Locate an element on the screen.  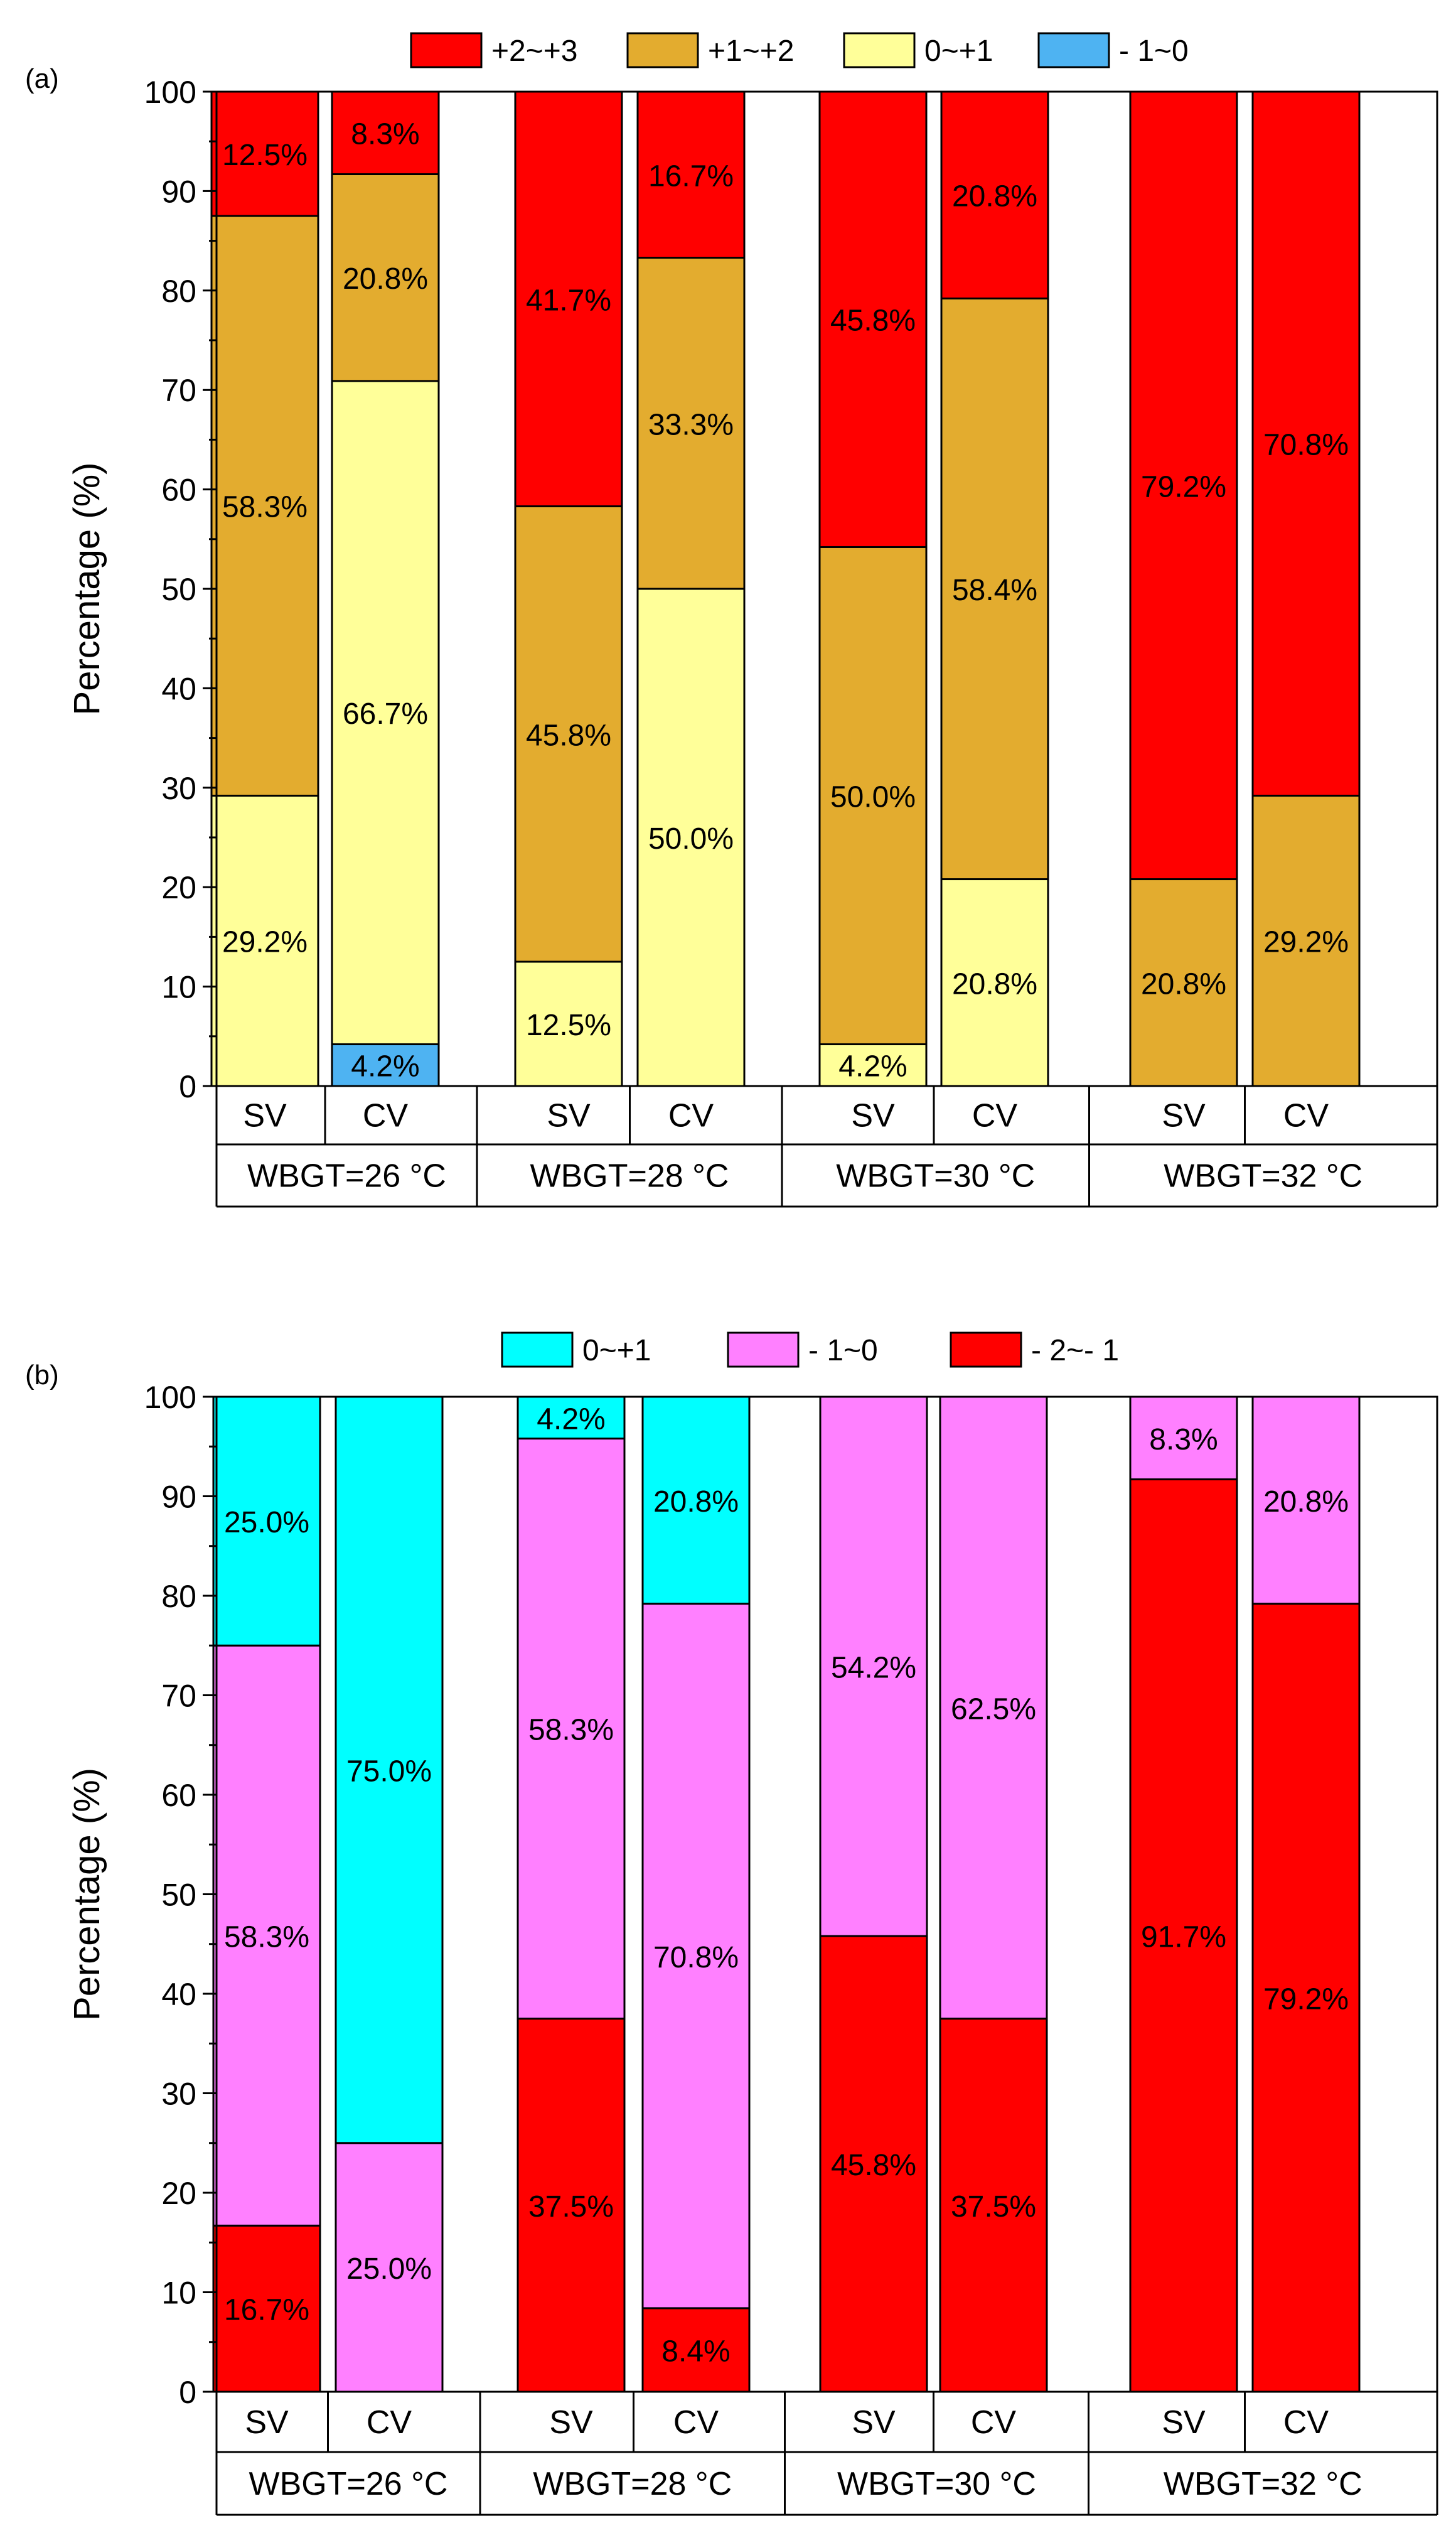
y-tick-label: 60 is located at coordinates (178, 490).